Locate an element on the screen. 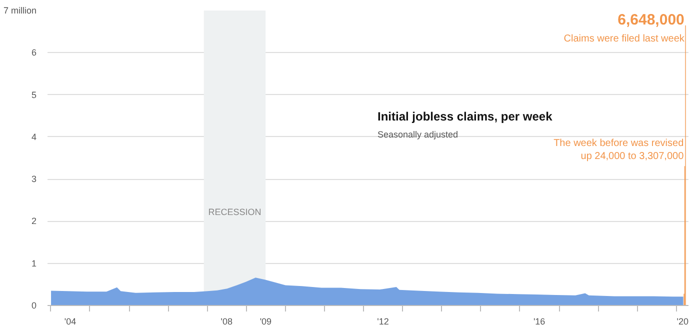 The height and width of the screenshot is (329, 700). text: Initial jobless claims, per week is located at coordinates (465, 117).